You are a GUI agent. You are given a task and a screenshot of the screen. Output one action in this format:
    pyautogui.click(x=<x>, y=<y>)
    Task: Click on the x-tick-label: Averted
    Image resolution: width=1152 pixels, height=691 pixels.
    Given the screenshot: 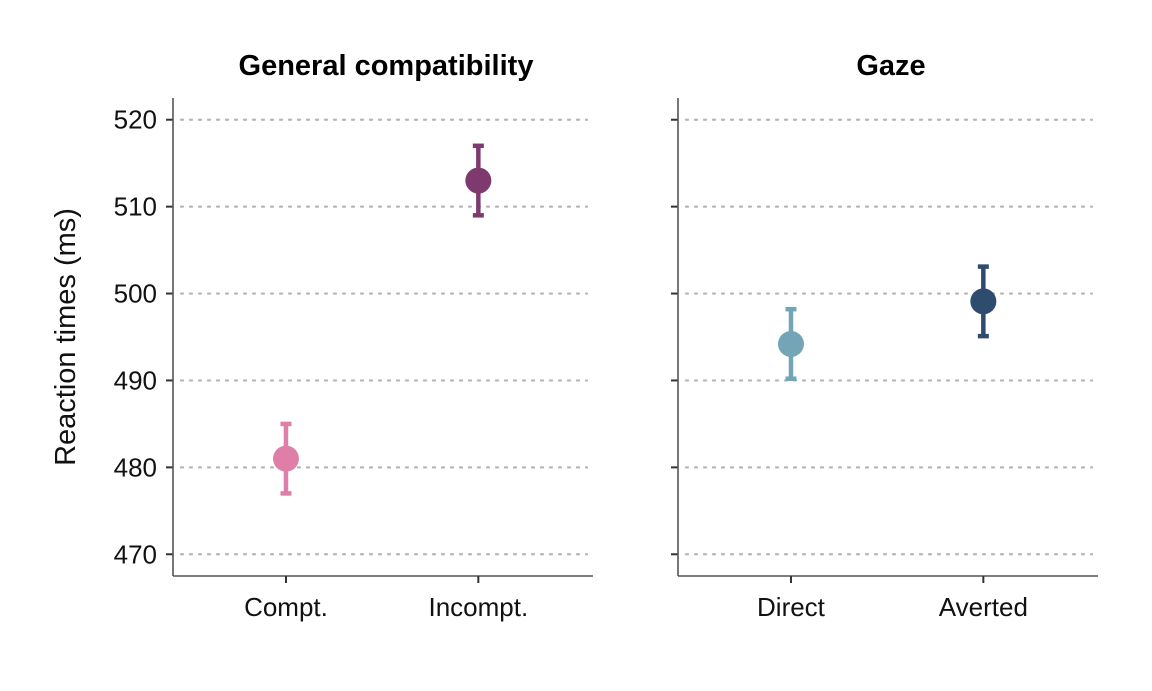 What is the action you would take?
    pyautogui.click(x=983, y=607)
    